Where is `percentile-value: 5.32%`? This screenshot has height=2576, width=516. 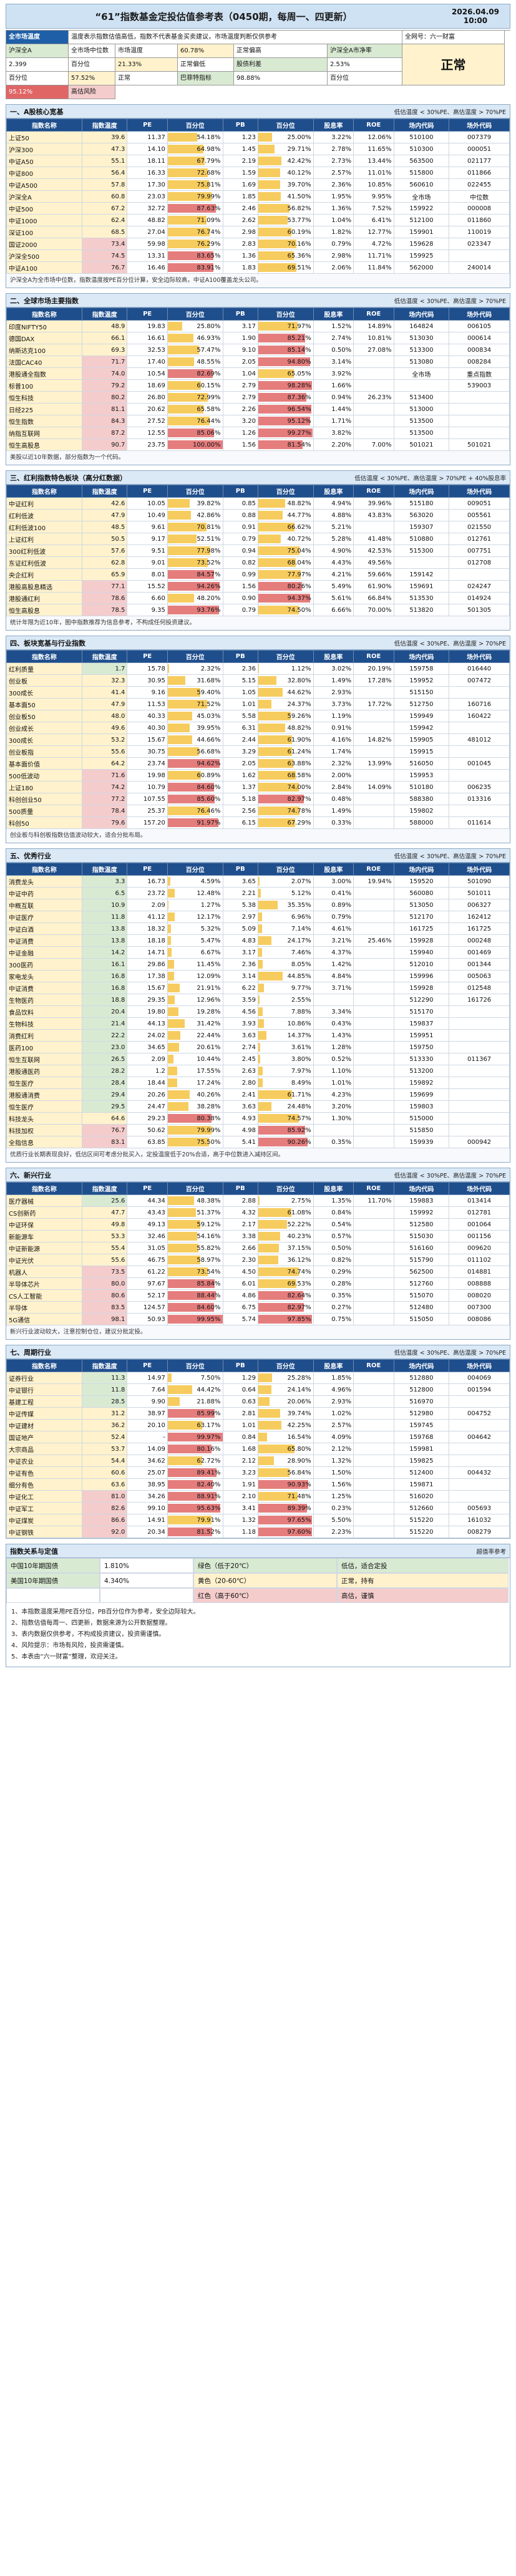 percentile-value: 5.32% is located at coordinates (210, 928).